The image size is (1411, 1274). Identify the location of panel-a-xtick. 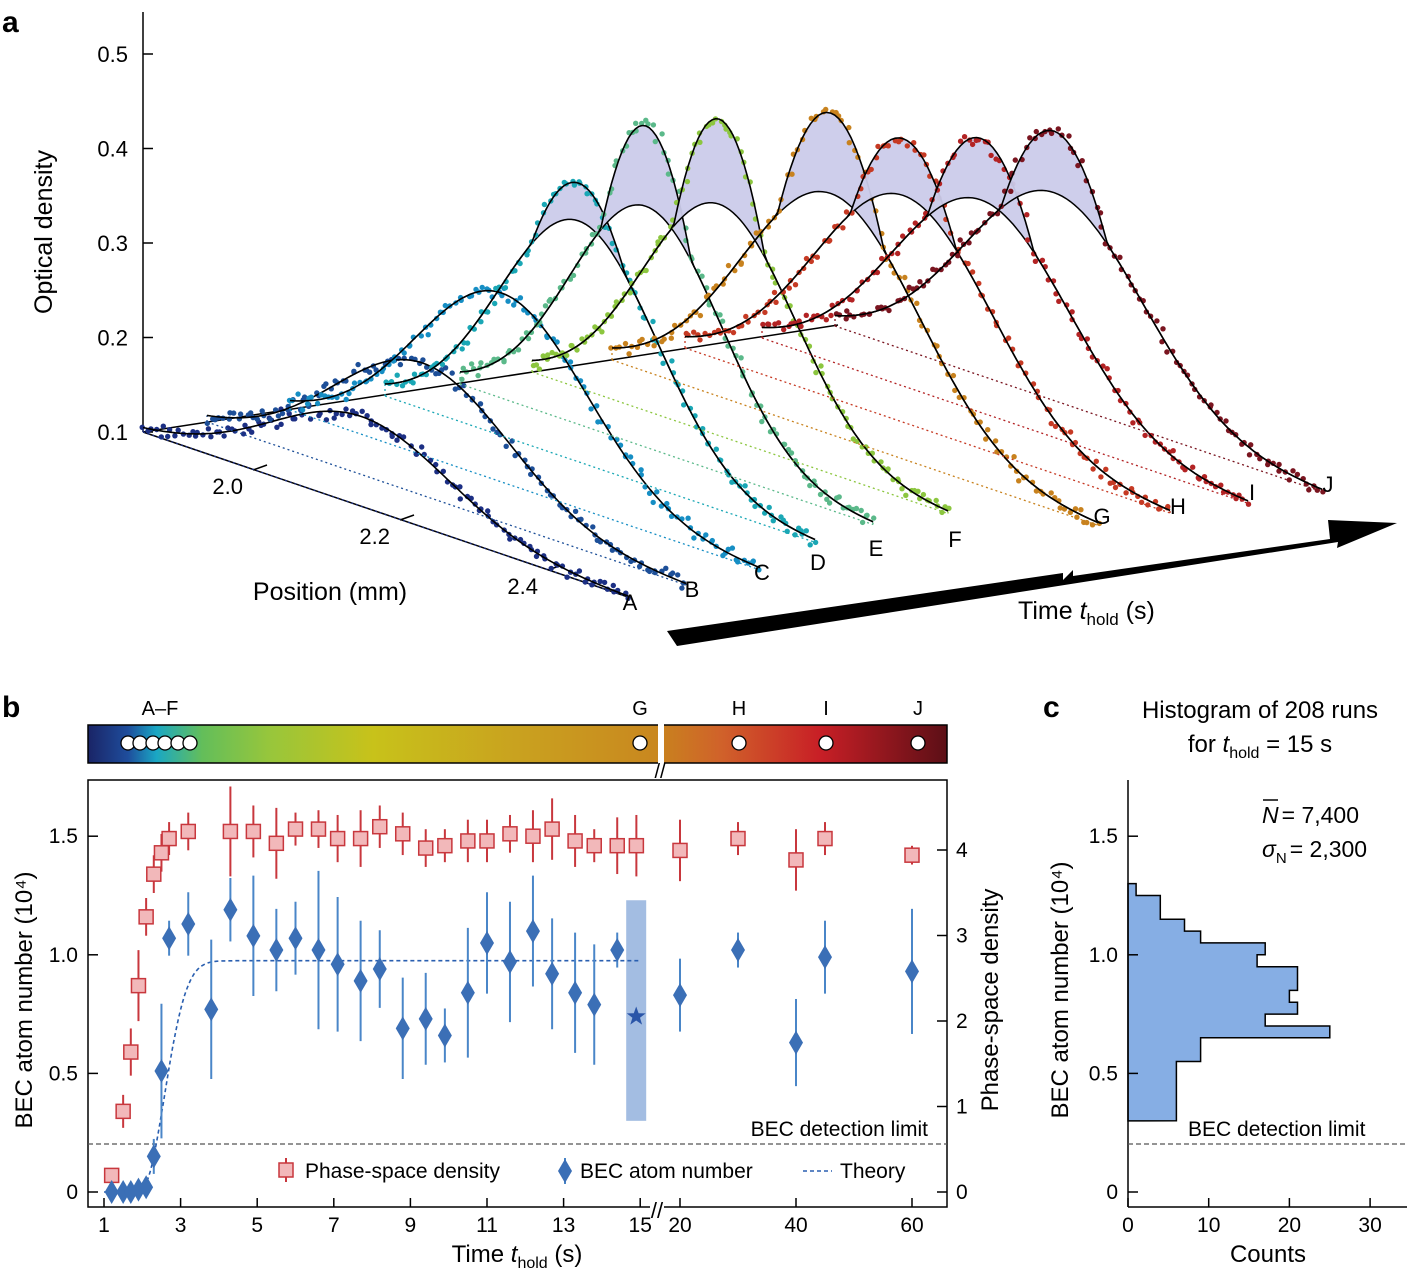
(407, 517).